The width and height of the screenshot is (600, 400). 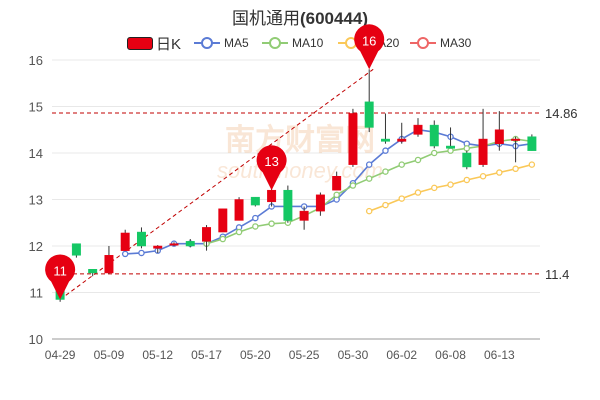 What do you see at coordinates (265, 18) in the screenshot?
I see `stock-name: 国机通用` at bounding box center [265, 18].